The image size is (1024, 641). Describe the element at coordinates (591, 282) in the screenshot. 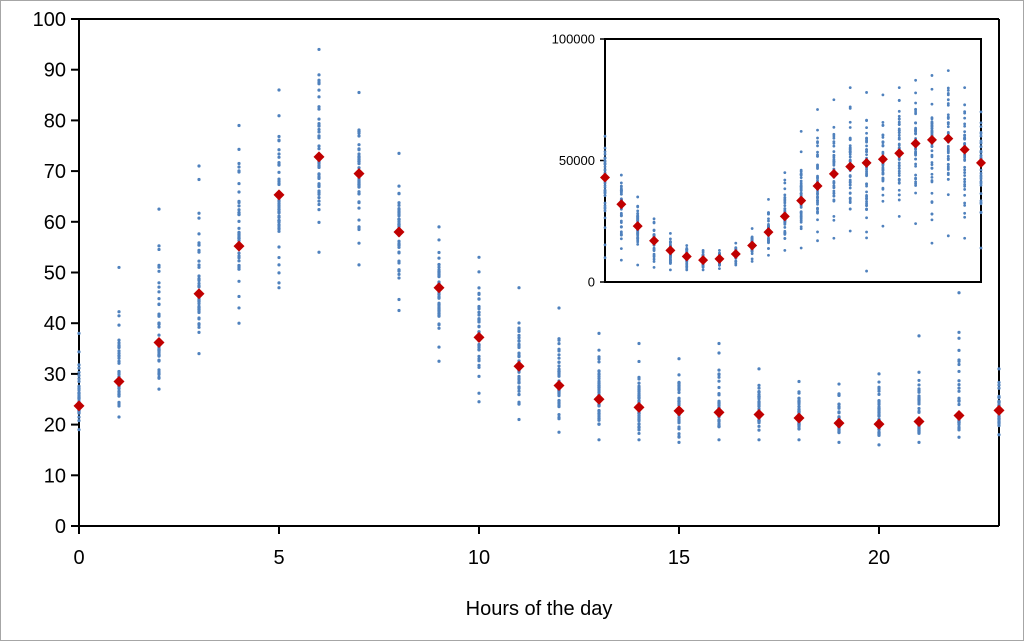

I see `y-tick-label: 0` at that location.